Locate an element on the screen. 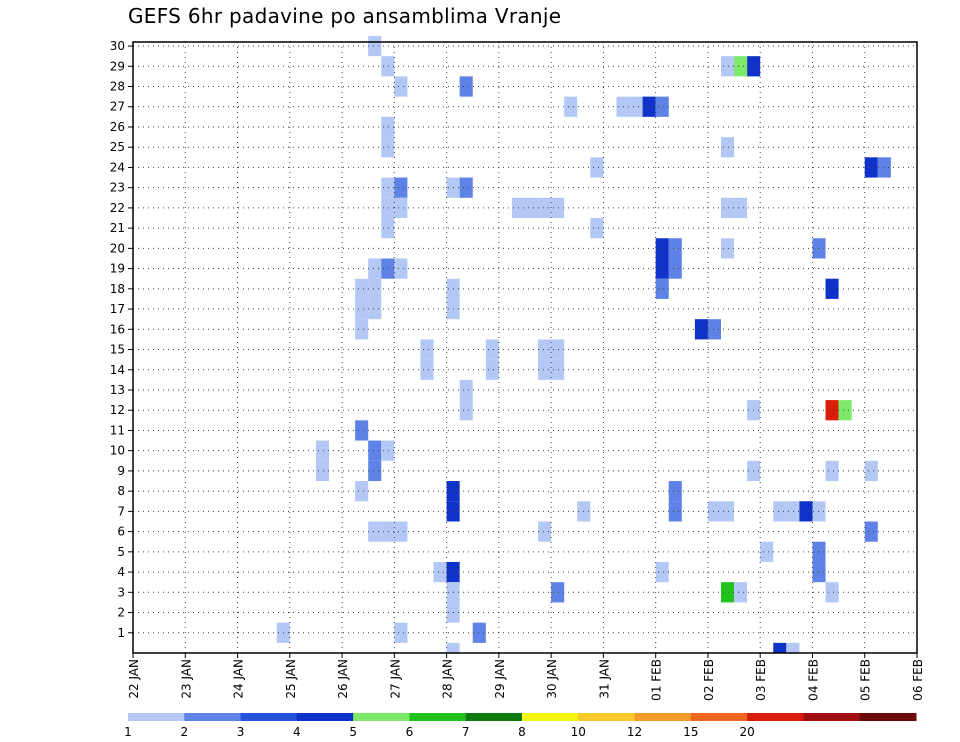  x-tick-label: 22 JAN is located at coordinates (134, 679).